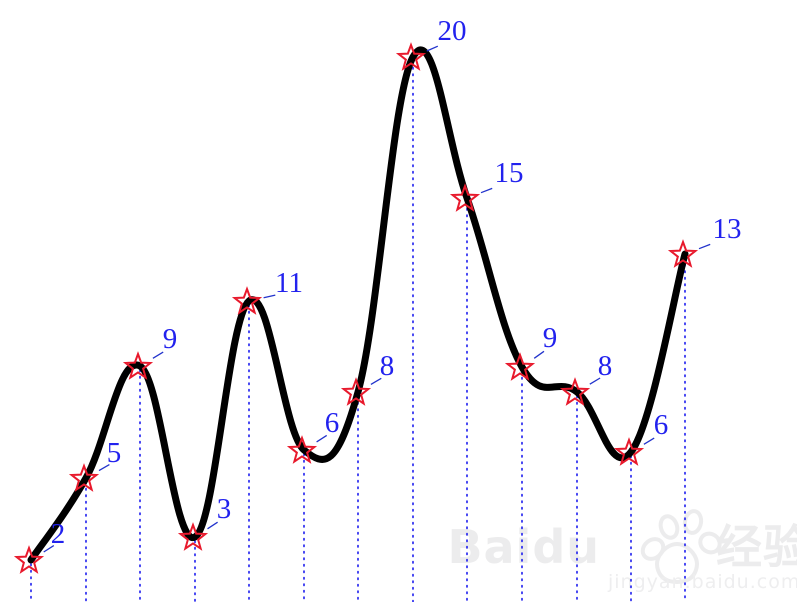  Describe the element at coordinates (452, 31) in the screenshot. I see `data-point-value-label: 20` at that location.